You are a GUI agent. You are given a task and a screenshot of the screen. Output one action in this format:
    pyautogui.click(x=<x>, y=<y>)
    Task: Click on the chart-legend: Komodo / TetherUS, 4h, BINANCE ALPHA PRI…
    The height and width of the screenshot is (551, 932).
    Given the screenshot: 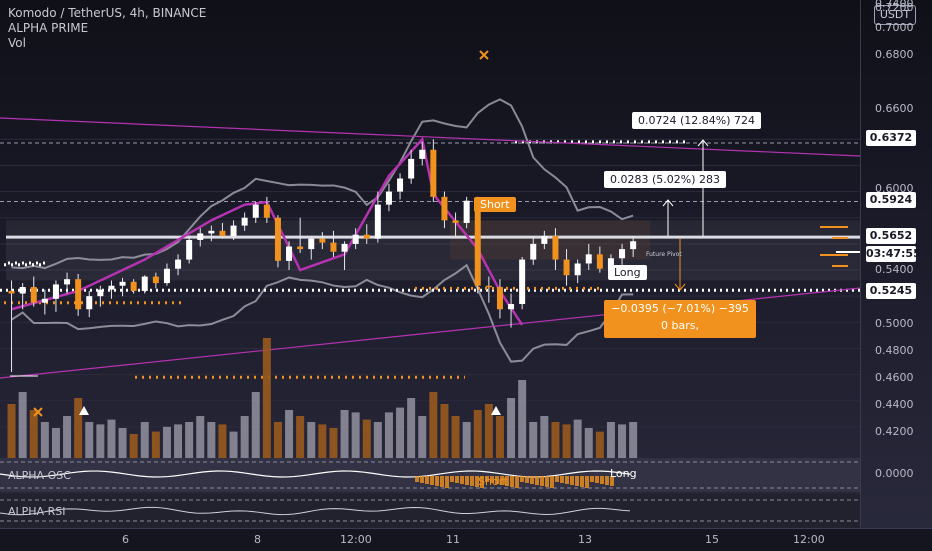 What is the action you would take?
    pyautogui.click(x=107, y=28)
    